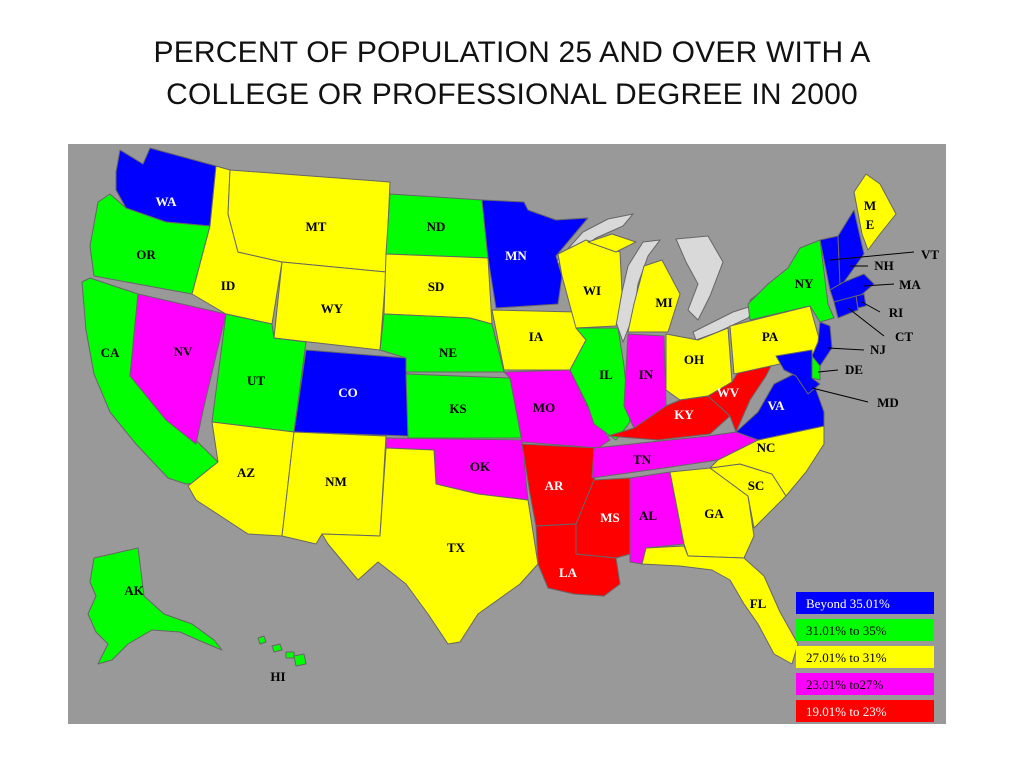  Describe the element at coordinates (634, 283) in the screenshot. I see `state-MI` at that location.